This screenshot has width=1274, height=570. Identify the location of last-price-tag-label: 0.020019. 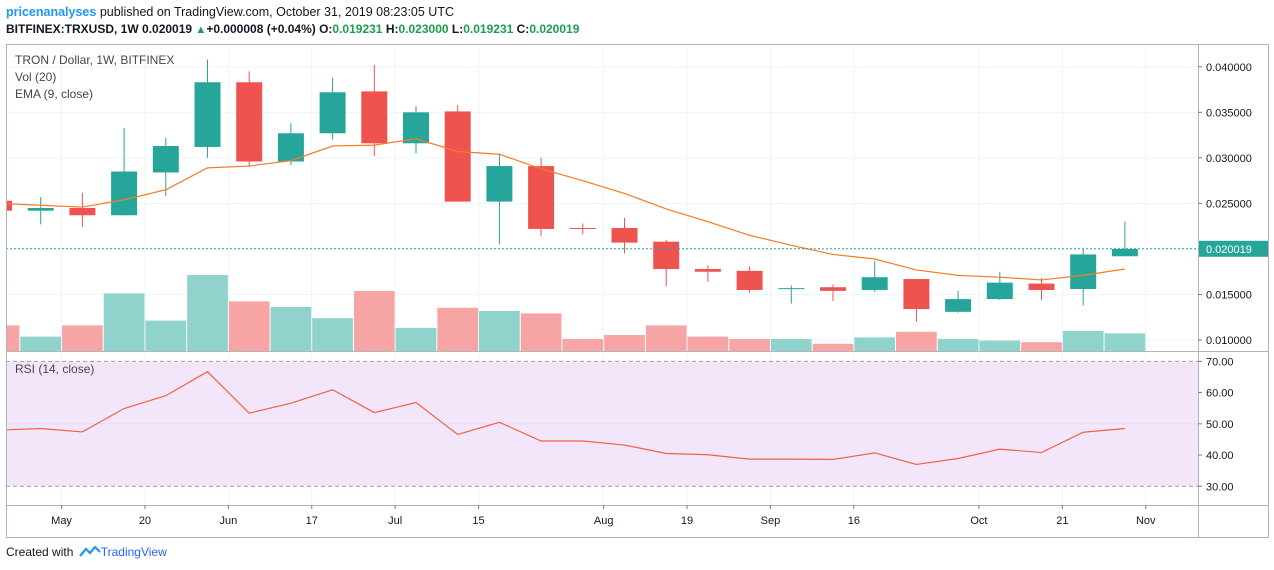
(1229, 250).